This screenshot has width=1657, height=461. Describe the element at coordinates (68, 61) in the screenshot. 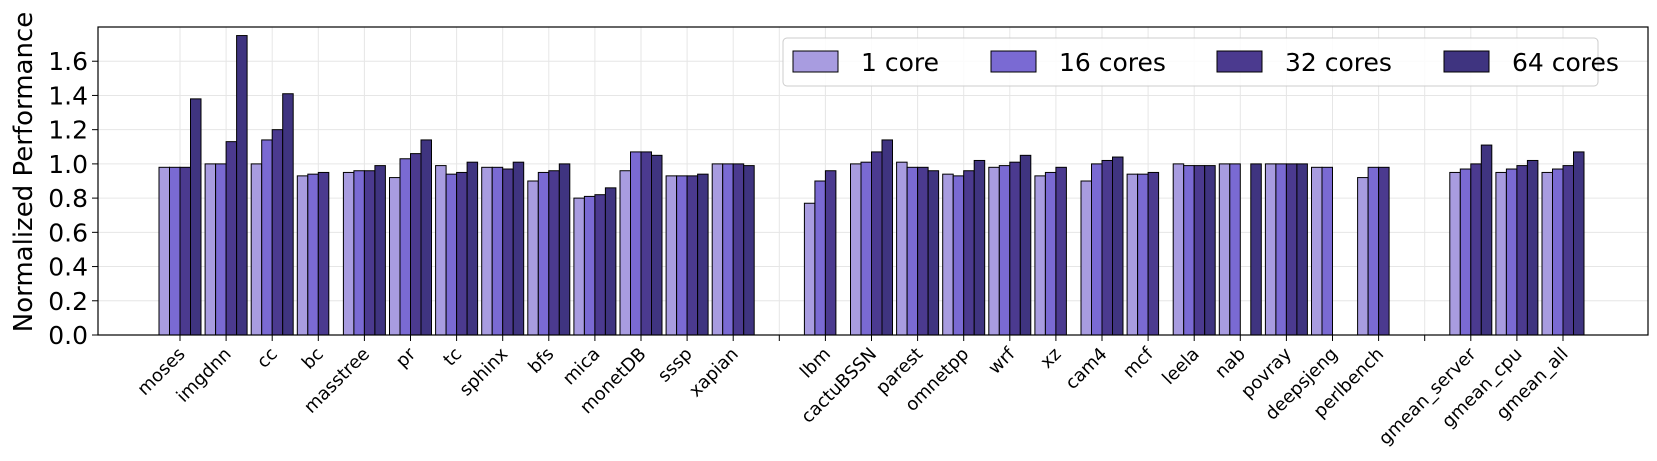

I see `y-tick-label: 1.6` at that location.